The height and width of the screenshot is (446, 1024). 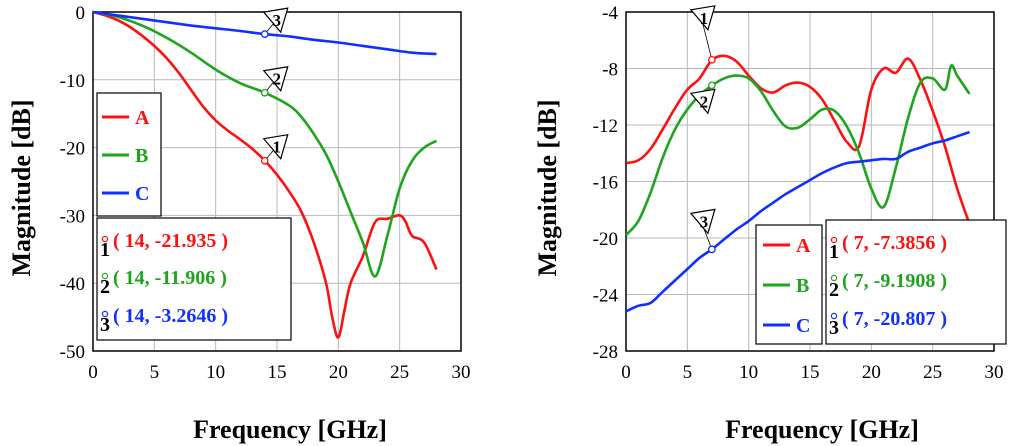 What do you see at coordinates (610, 70) in the screenshot?
I see `y-tick-label: -8` at bounding box center [610, 70].